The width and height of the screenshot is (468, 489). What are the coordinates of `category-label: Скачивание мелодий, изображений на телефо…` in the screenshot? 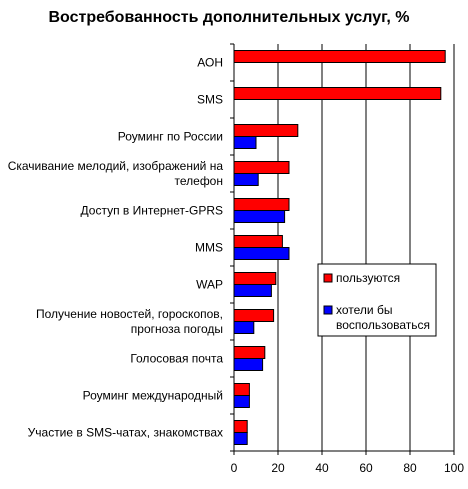 It's located at (116, 173).